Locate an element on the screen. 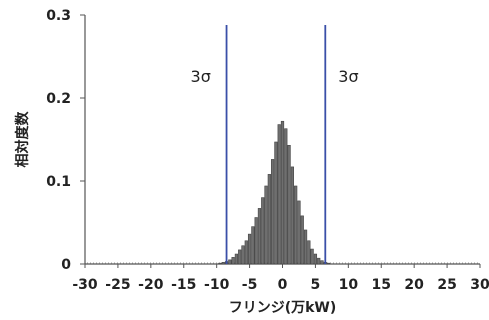  x-tick-label: 5 is located at coordinates (316, 285).